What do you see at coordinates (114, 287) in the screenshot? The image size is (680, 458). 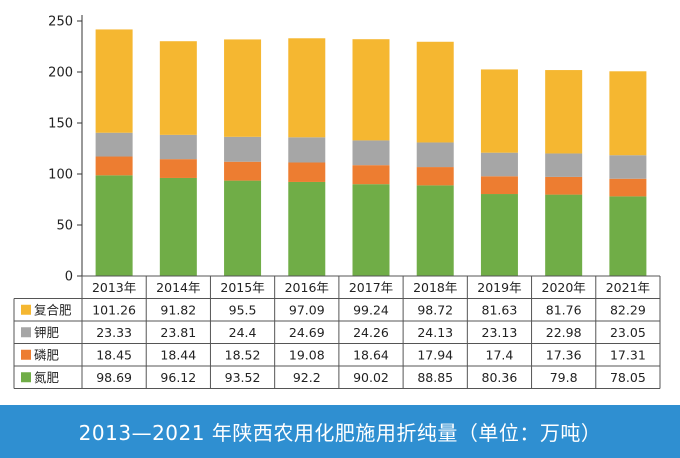 I see `category-label-0: 2013年` at bounding box center [114, 287].